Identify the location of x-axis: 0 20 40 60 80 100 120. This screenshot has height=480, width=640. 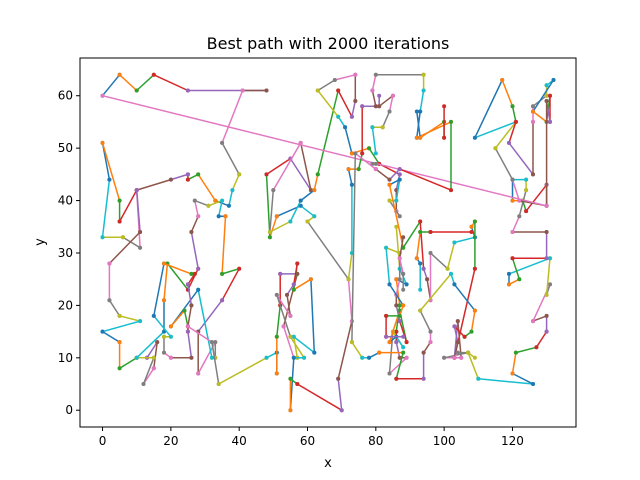
(311, 437).